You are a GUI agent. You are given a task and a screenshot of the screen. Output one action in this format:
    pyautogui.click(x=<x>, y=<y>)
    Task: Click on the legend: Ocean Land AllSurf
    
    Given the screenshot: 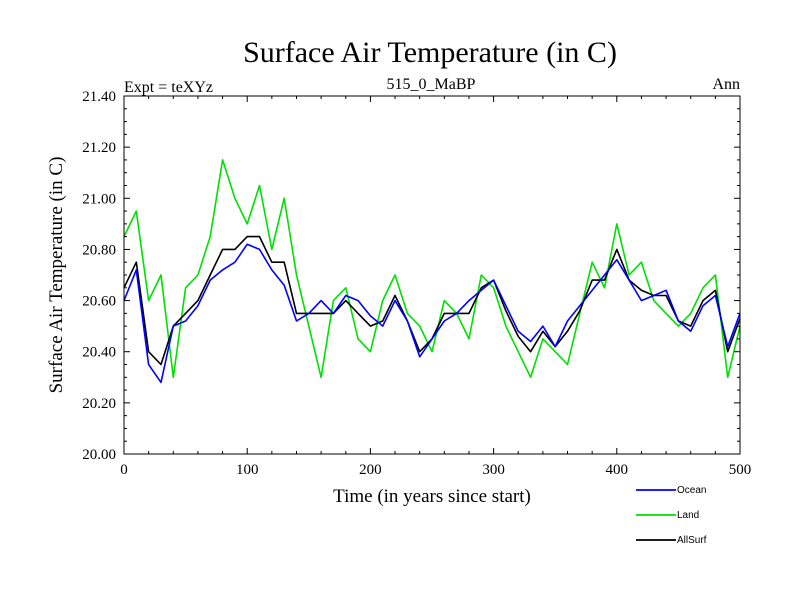 What is the action you would take?
    pyautogui.click(x=671, y=515)
    